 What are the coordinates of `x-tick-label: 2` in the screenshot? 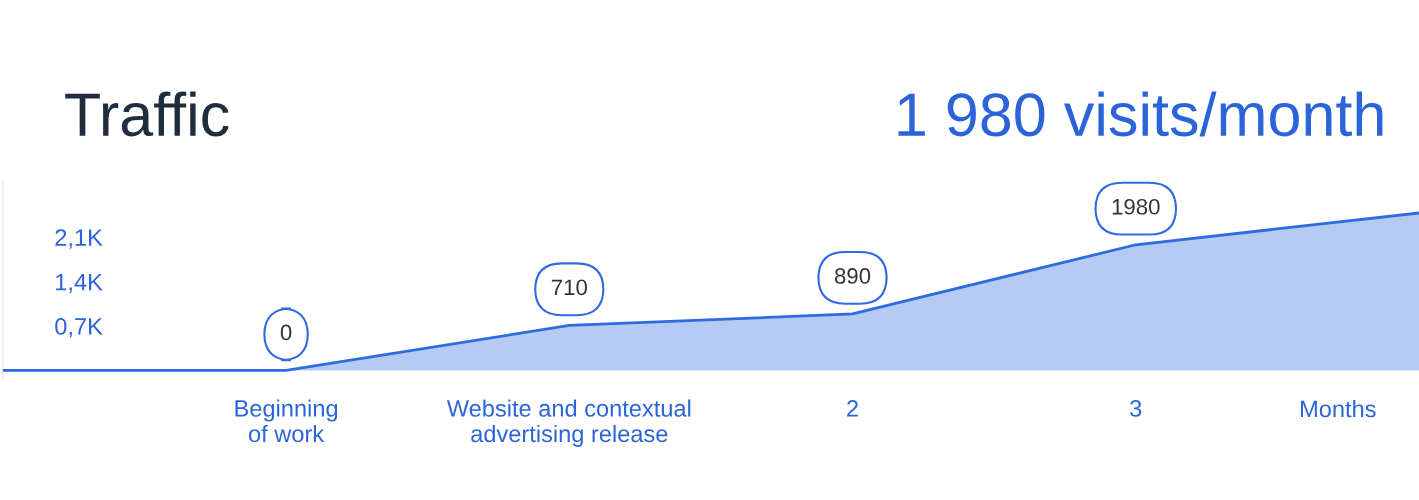 It's located at (852, 408).